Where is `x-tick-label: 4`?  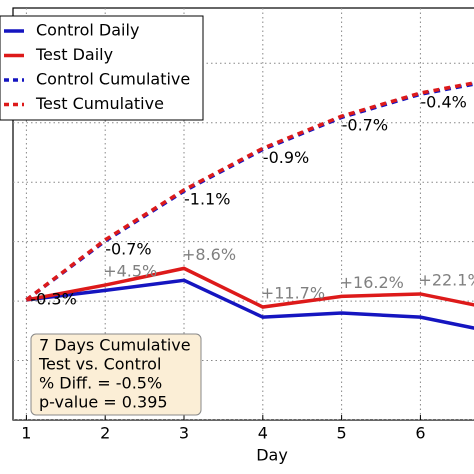
x-tick-label: 4 is located at coordinates (263, 433).